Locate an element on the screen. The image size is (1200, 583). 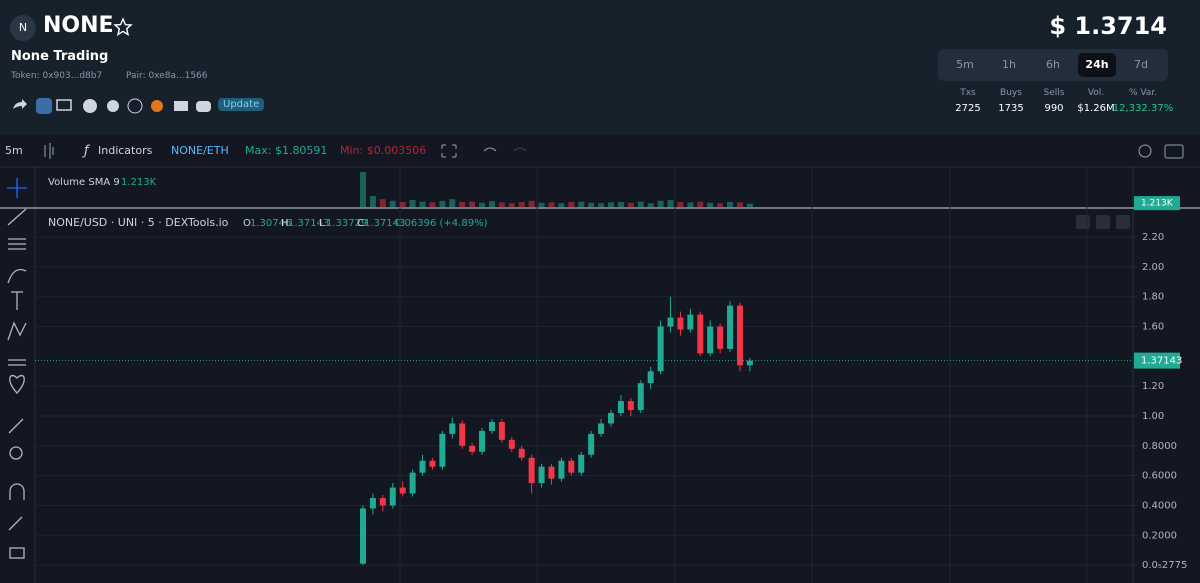
update-button: Update is located at coordinates (241, 104).